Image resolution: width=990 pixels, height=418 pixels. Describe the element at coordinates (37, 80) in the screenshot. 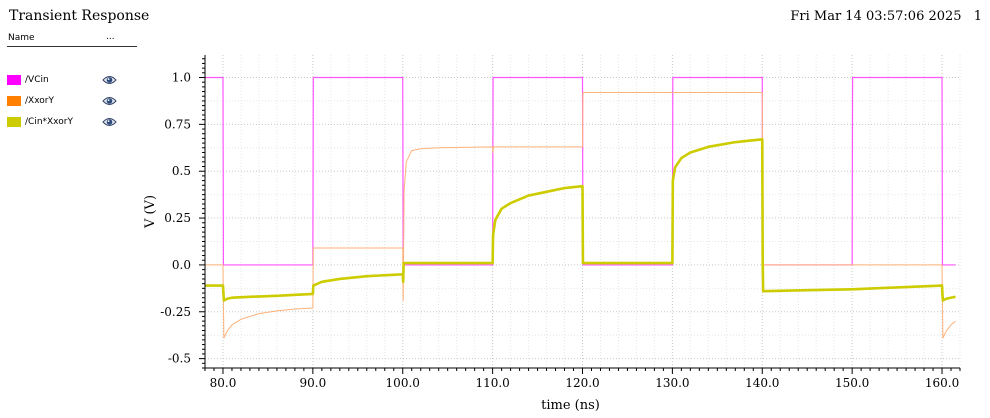

I see `legend-label: /VCin` at that location.